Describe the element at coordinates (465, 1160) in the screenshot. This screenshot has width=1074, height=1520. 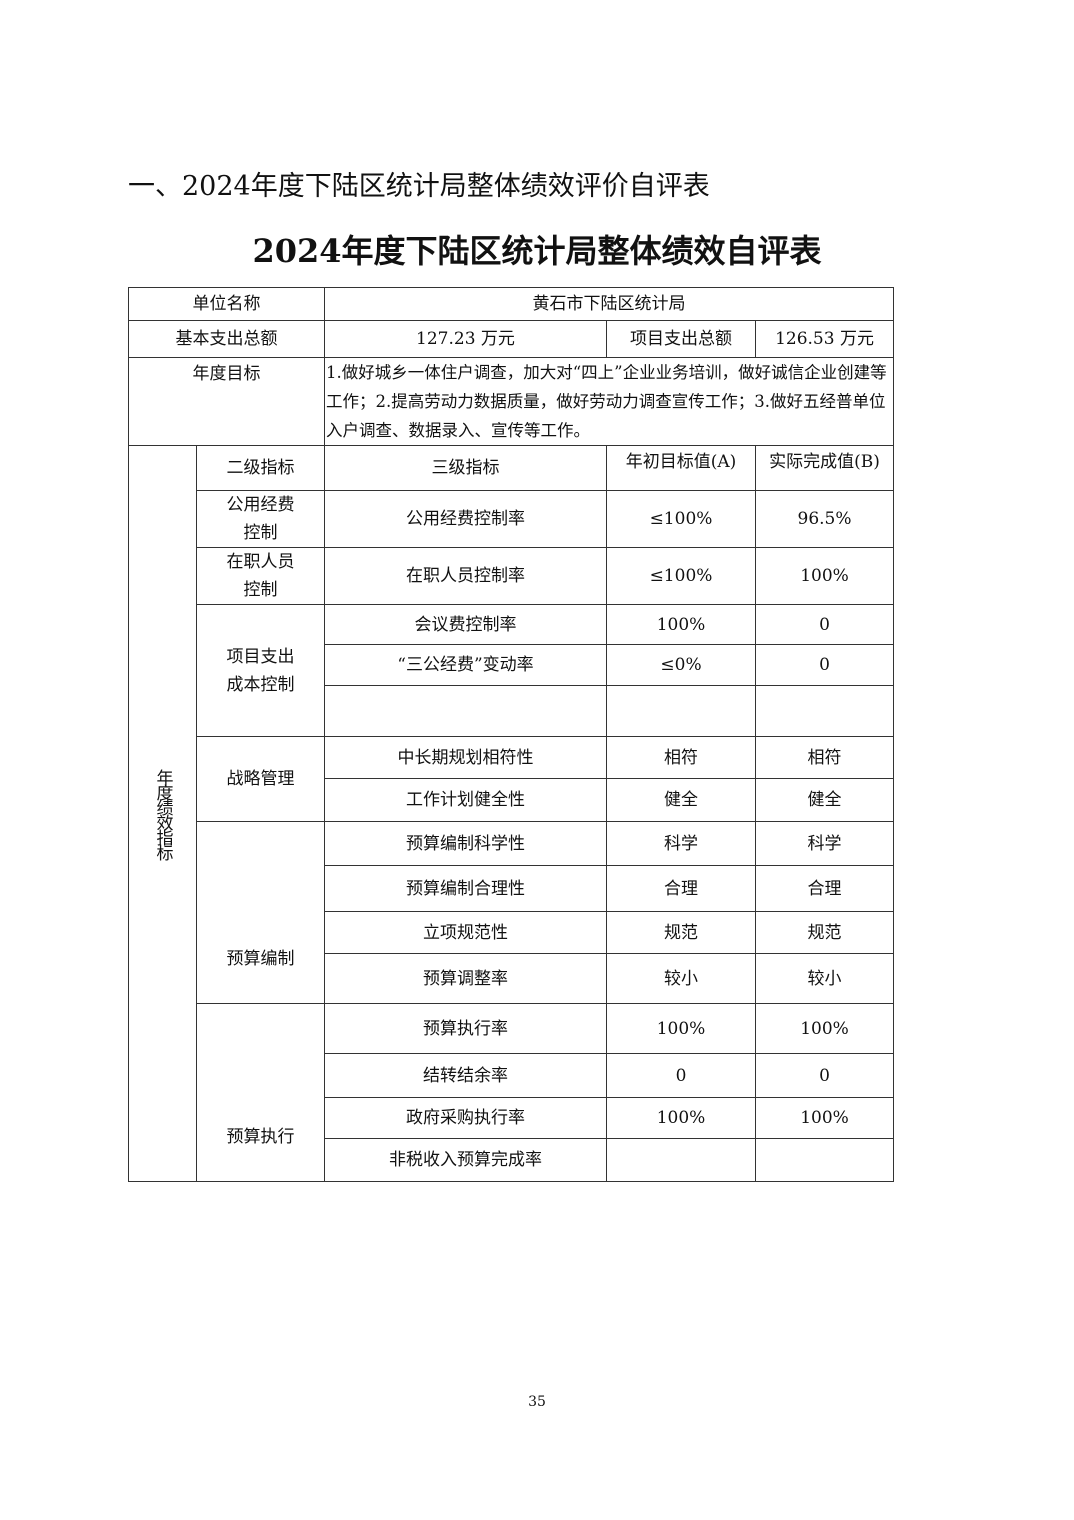
I see `level3-indicator: 非税收入预算完成率` at that location.